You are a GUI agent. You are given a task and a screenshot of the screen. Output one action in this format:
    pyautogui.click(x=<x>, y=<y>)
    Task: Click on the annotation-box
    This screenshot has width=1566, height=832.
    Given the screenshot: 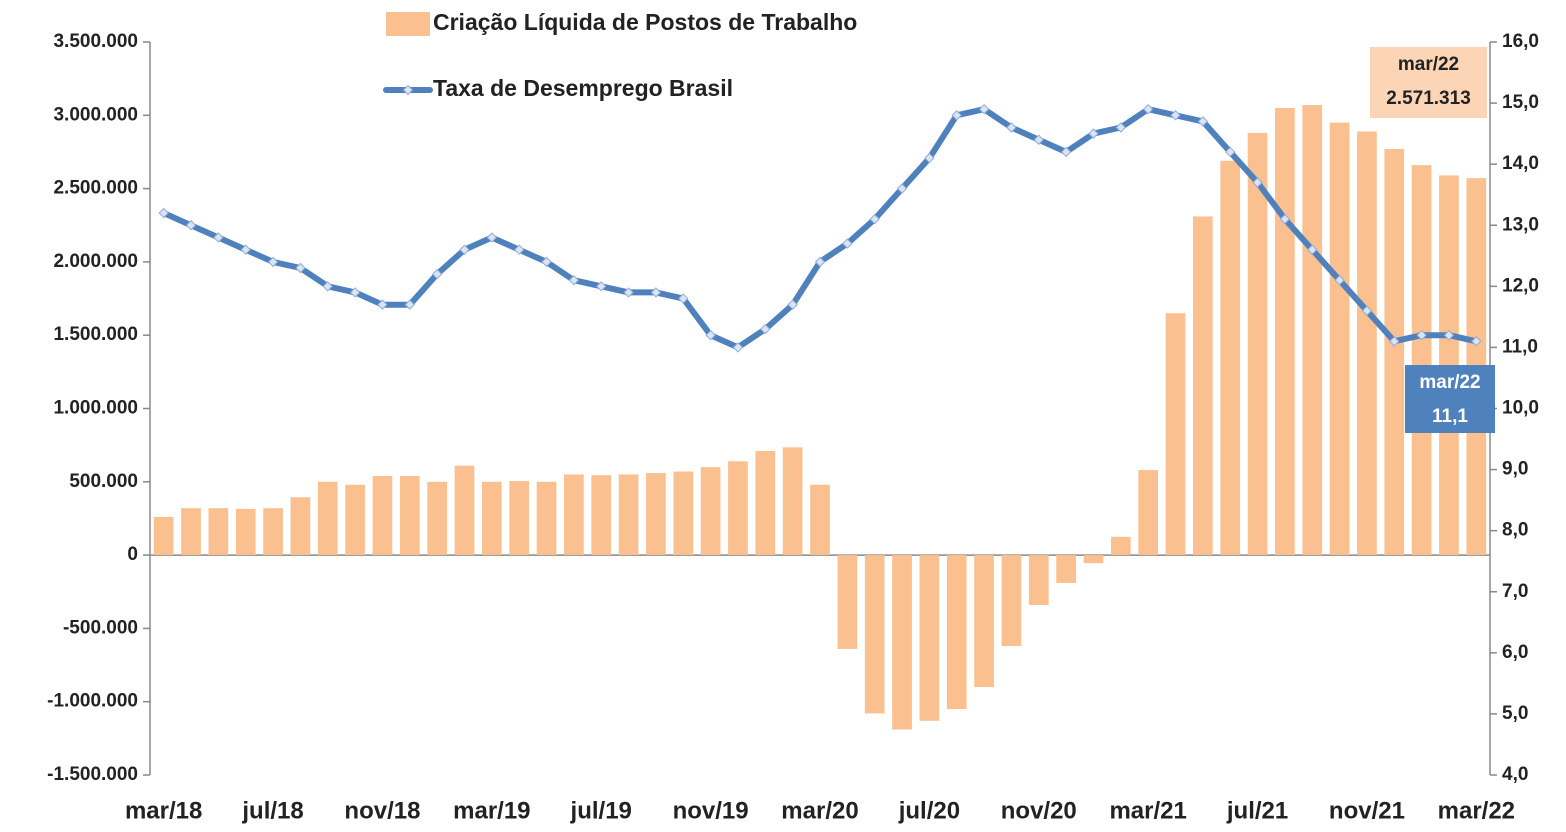 What is the action you would take?
    pyautogui.click(x=1450, y=399)
    